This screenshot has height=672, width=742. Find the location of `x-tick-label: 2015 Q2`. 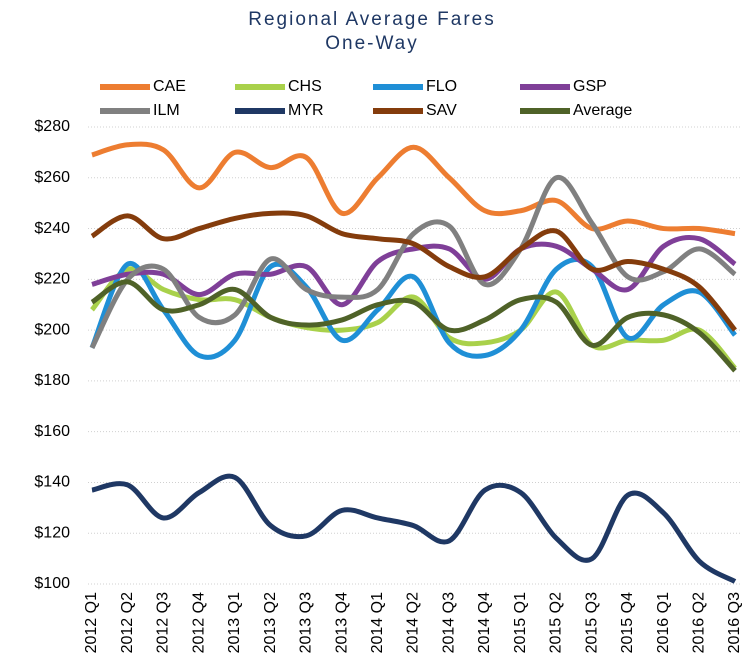

x-tick-label: 2015 Q2 is located at coordinates (556, 622).